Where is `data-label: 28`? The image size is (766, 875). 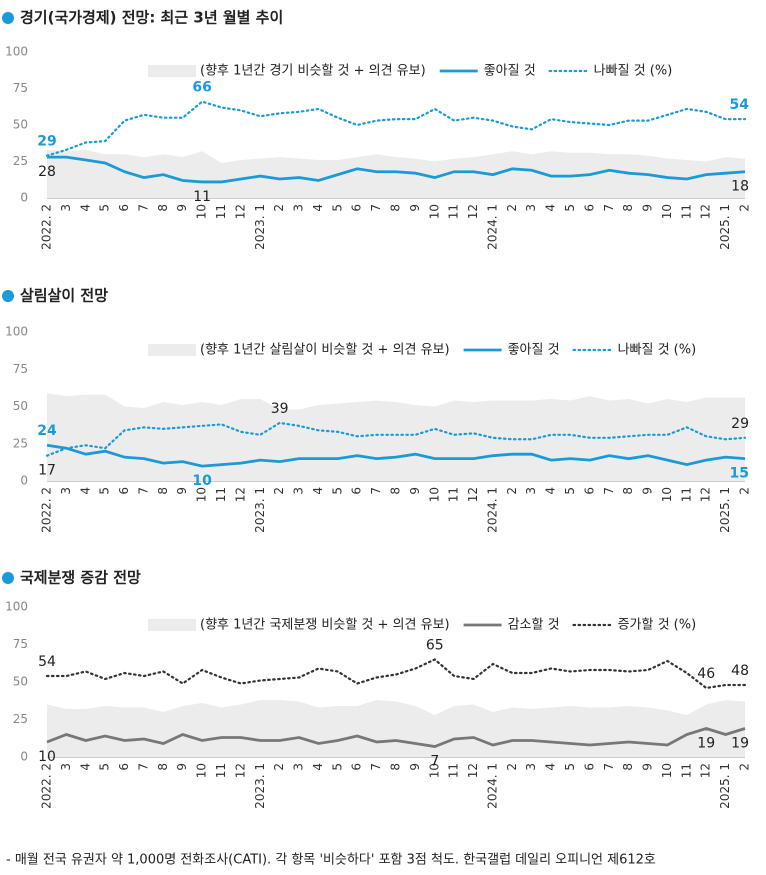 data-label: 28 is located at coordinates (47, 172).